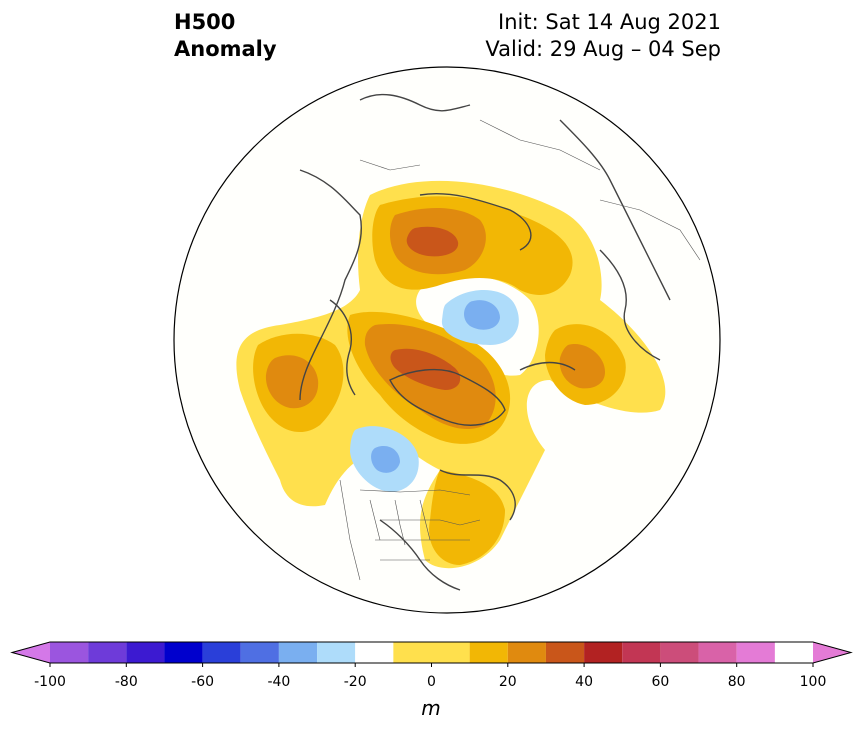 This screenshot has height=732, width=863. What do you see at coordinates (355, 682) in the screenshot?
I see `colorbar-tick-label: -20` at bounding box center [355, 682].